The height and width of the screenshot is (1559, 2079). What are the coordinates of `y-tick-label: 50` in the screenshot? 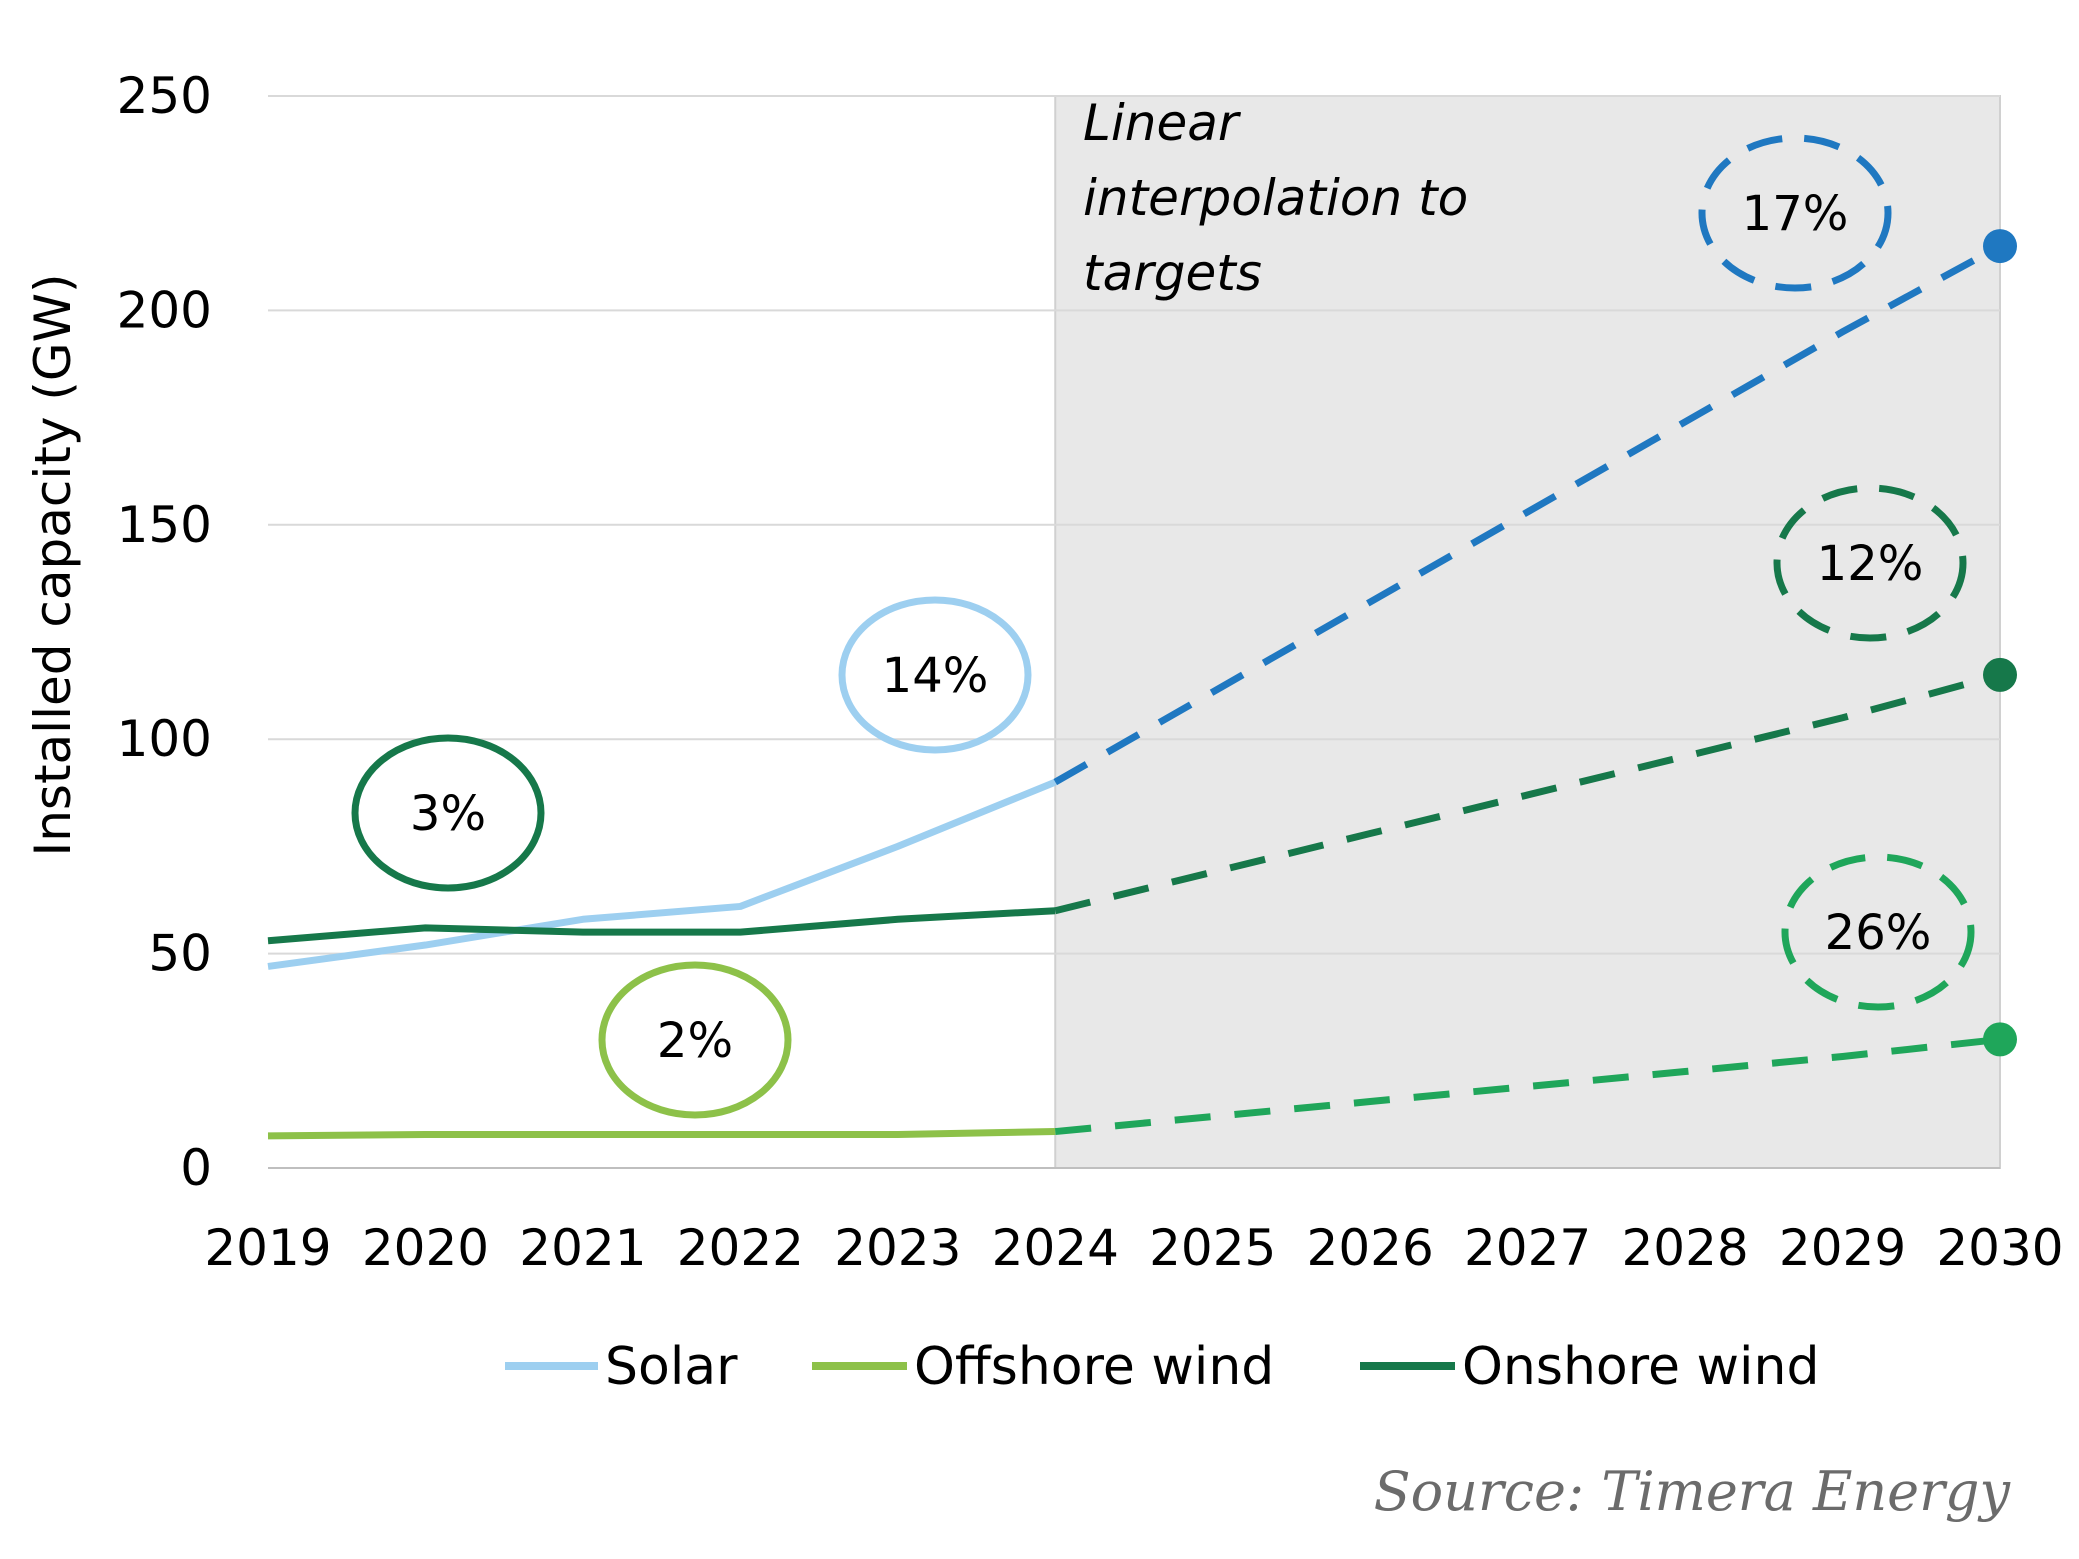 It's located at (180, 954).